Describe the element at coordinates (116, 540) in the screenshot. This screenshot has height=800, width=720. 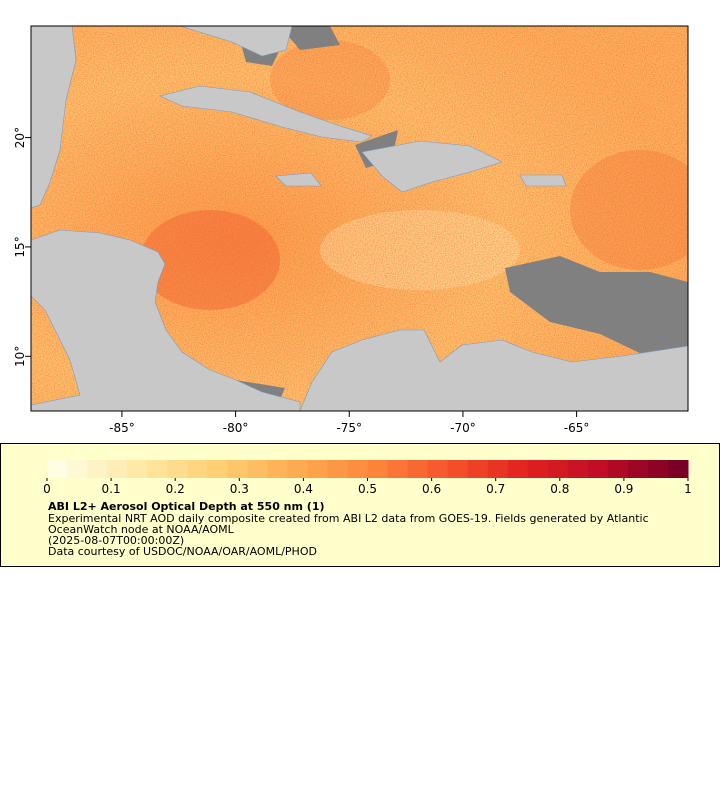
I see `legend-date: (2025-08-07T00:00:00Z)` at that location.